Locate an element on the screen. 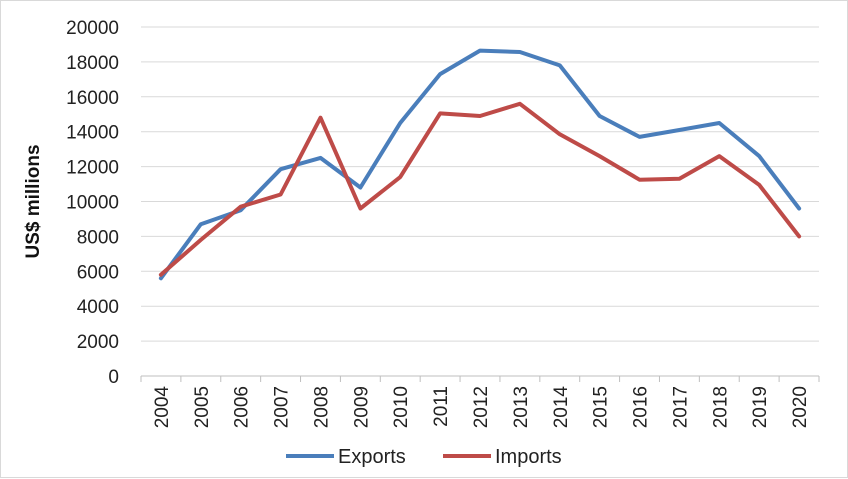 The image size is (848, 479). x-tick-label: 2013 is located at coordinates (521, 407).